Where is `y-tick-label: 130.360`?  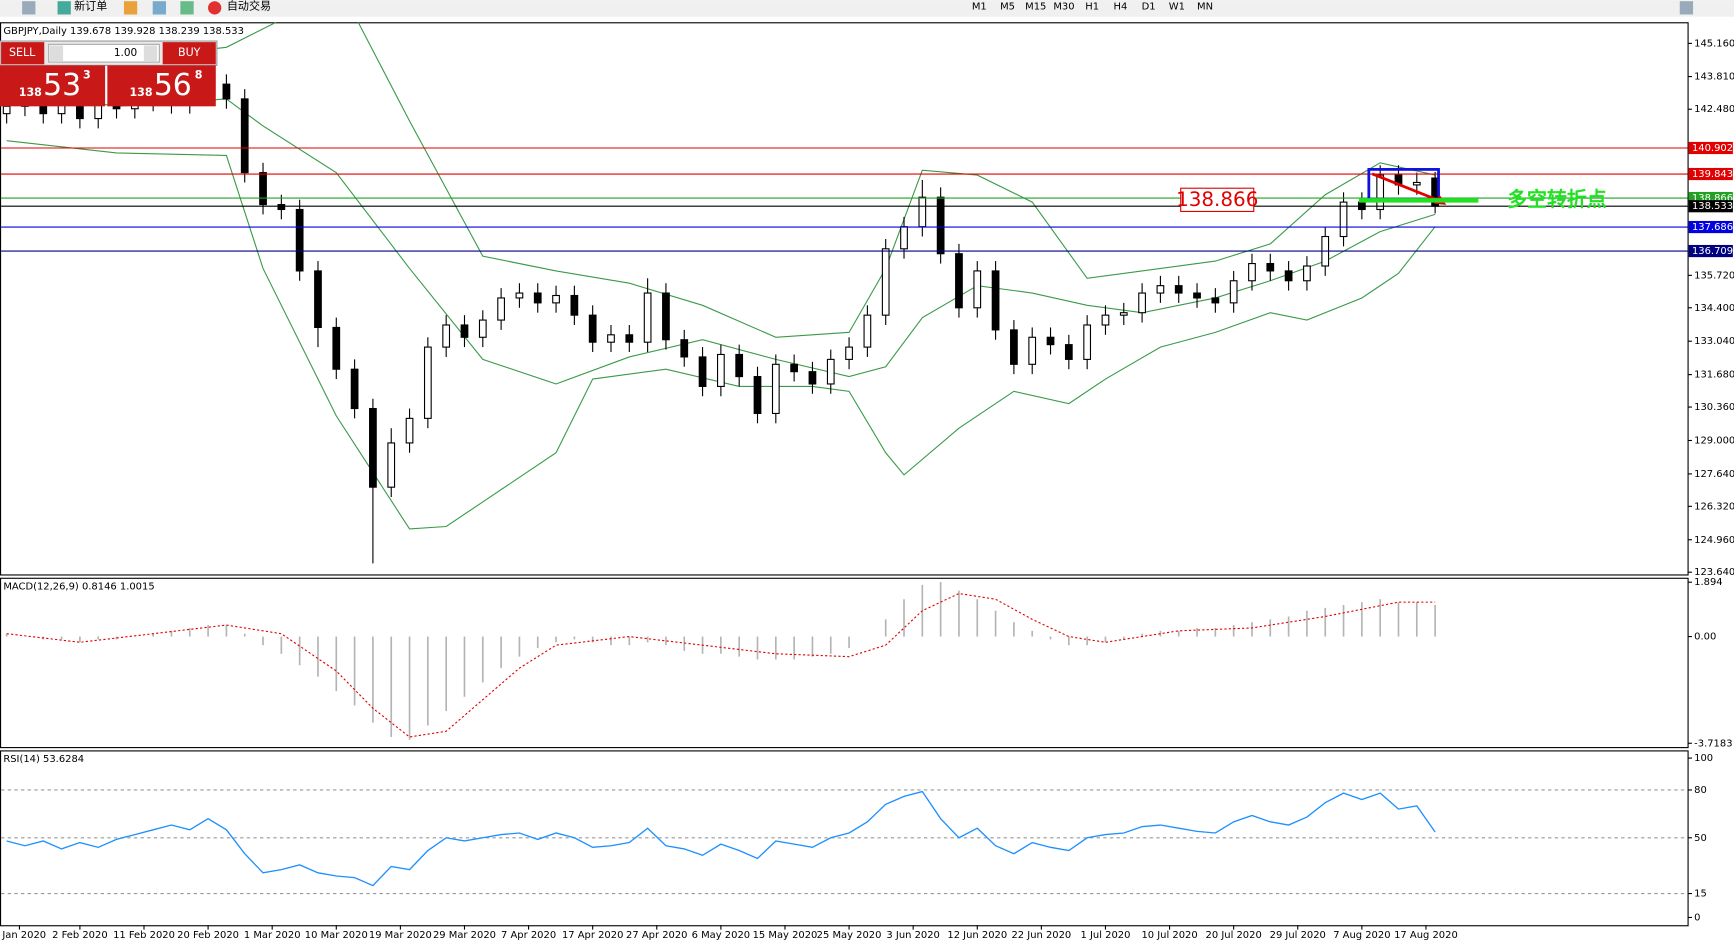 y-tick-label: 130.360 is located at coordinates (1714, 407).